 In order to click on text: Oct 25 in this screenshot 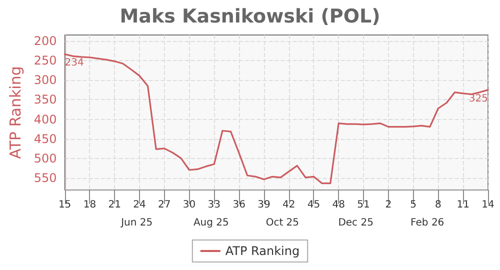, I will do `click(283, 223)`.